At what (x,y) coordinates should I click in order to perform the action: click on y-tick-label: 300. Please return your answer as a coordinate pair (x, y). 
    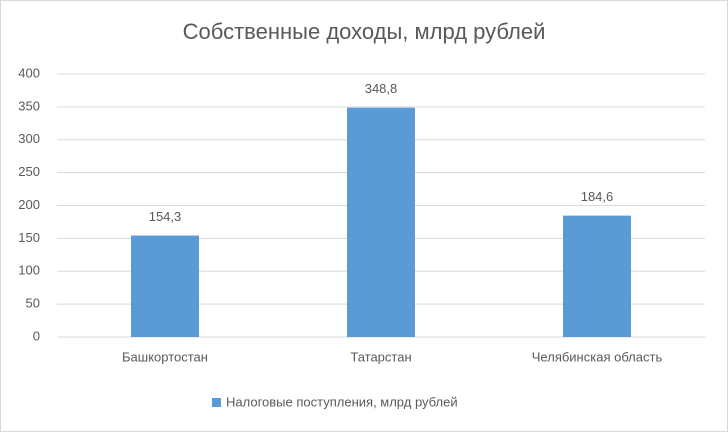
    Looking at the image, I should click on (29, 138).